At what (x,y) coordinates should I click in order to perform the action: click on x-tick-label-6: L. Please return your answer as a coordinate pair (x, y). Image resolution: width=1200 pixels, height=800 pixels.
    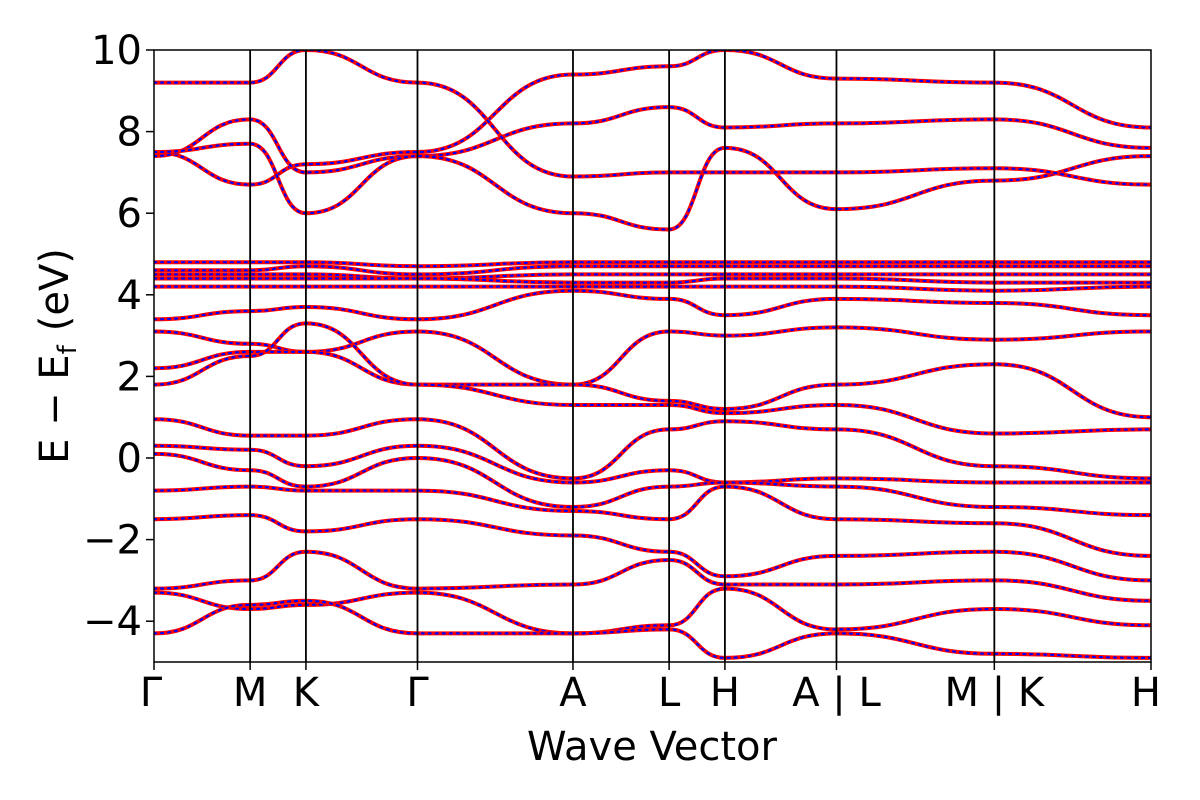
    Looking at the image, I should click on (669, 693).